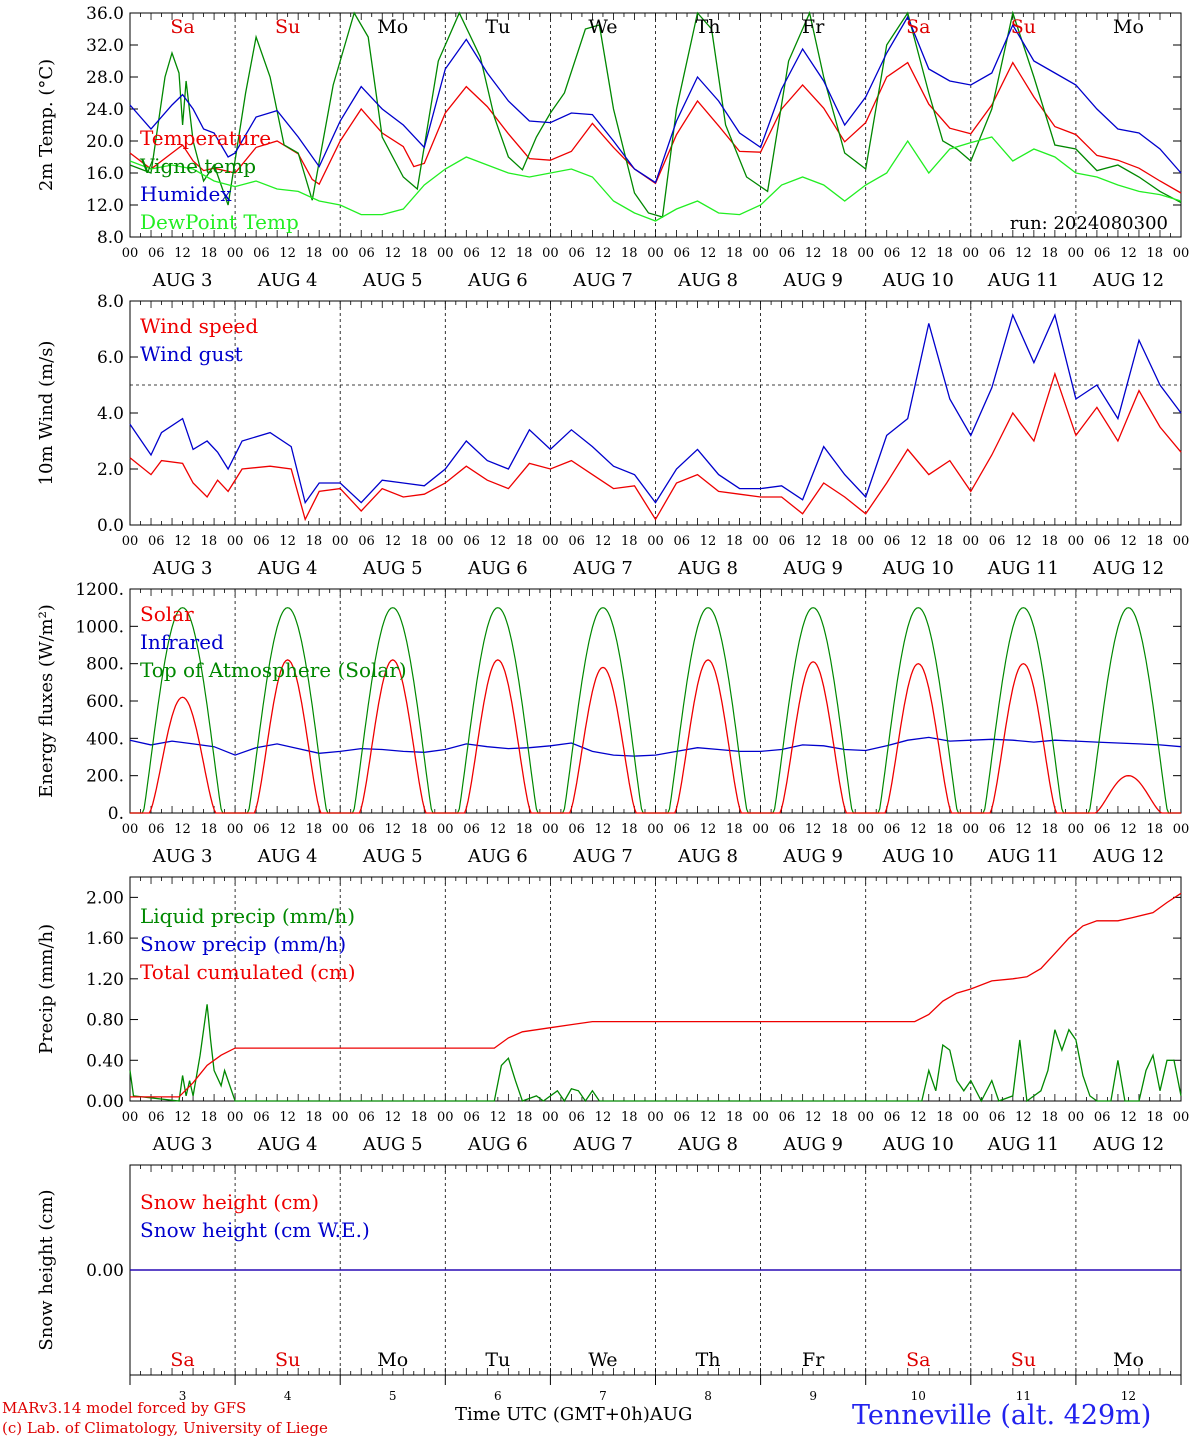 This screenshot has width=1194, height=1440. I want to click on y-tick-label: 1.60, so click(105, 939).